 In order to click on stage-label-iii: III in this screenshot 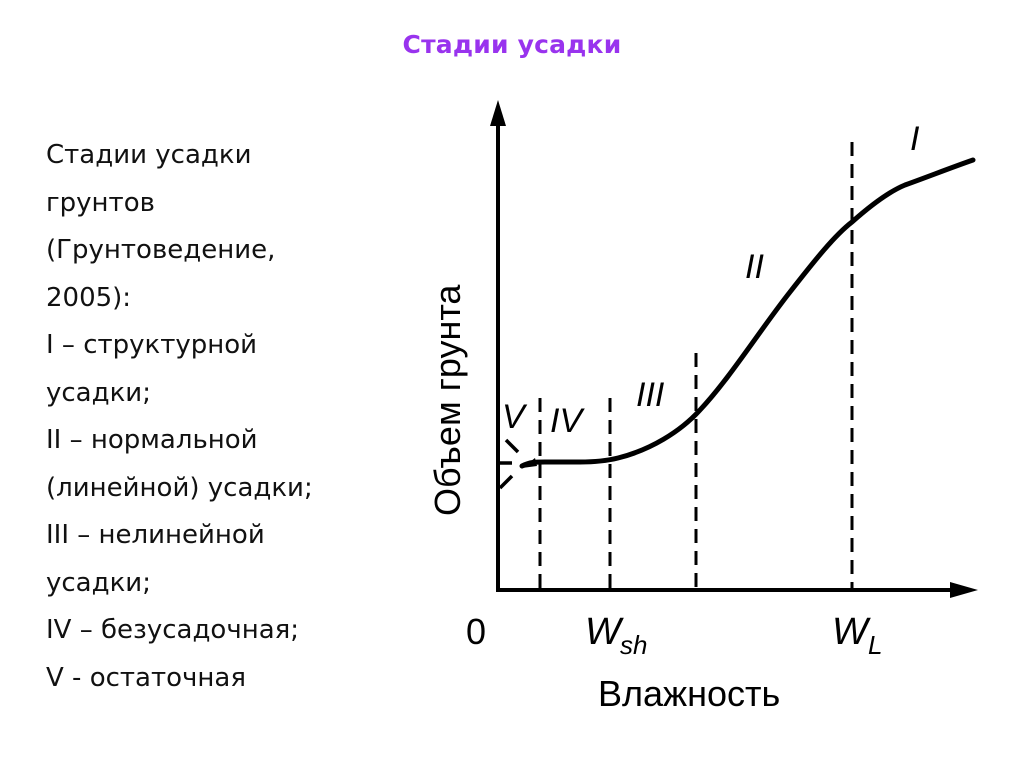, I will do `click(650, 395)`.